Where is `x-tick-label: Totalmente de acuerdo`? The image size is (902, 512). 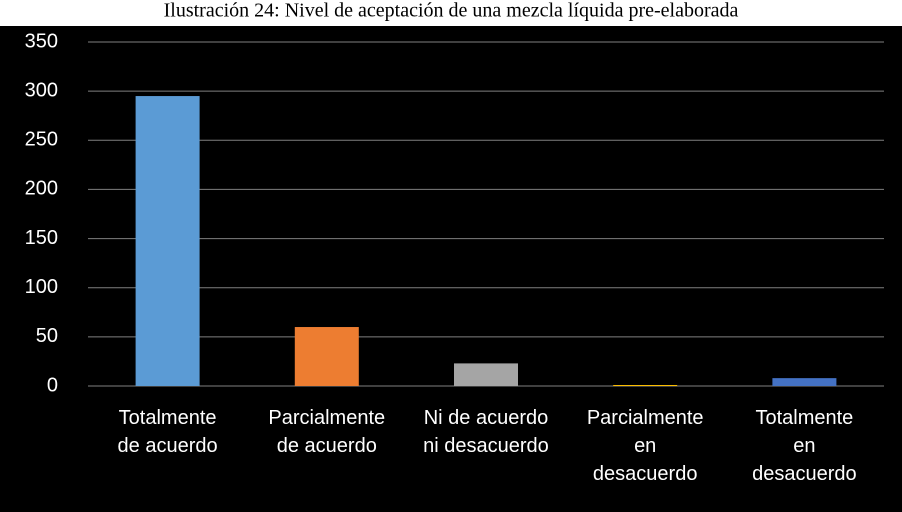
x-tick-label: Totalmente de acuerdo is located at coordinates (167, 432).